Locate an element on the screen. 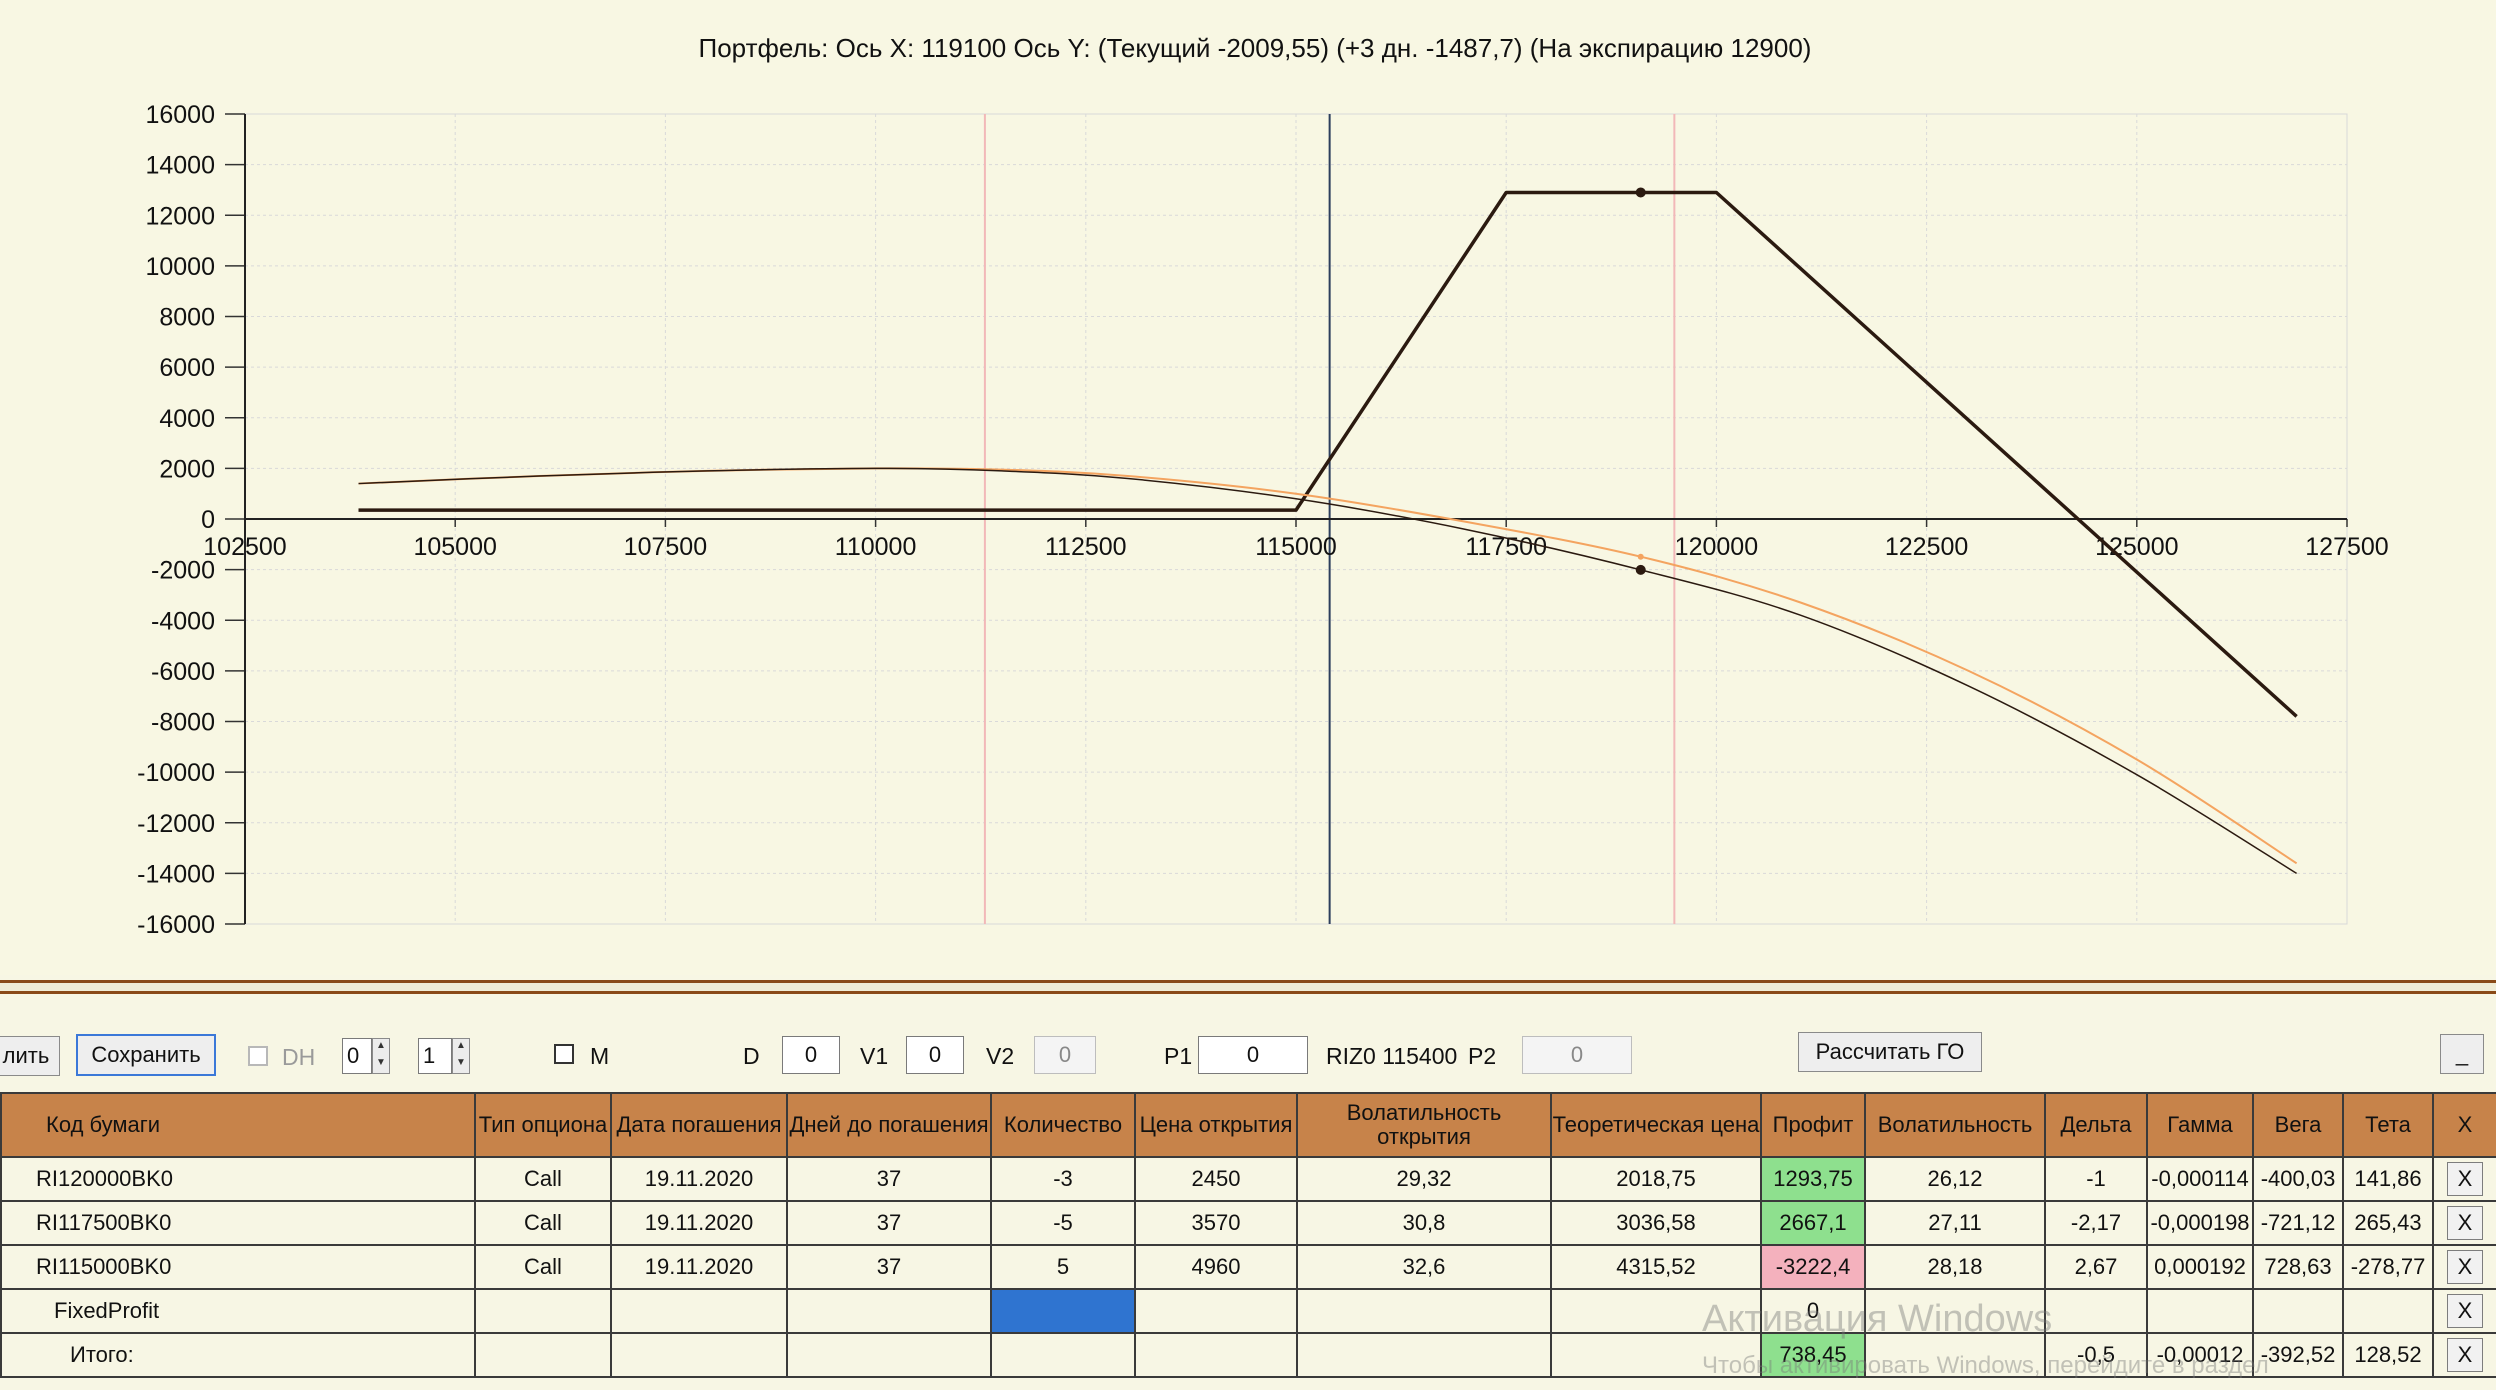 The image size is (2496, 1390). col-header-open-vol: Волатильность открытия is located at coordinates (1424, 1125).